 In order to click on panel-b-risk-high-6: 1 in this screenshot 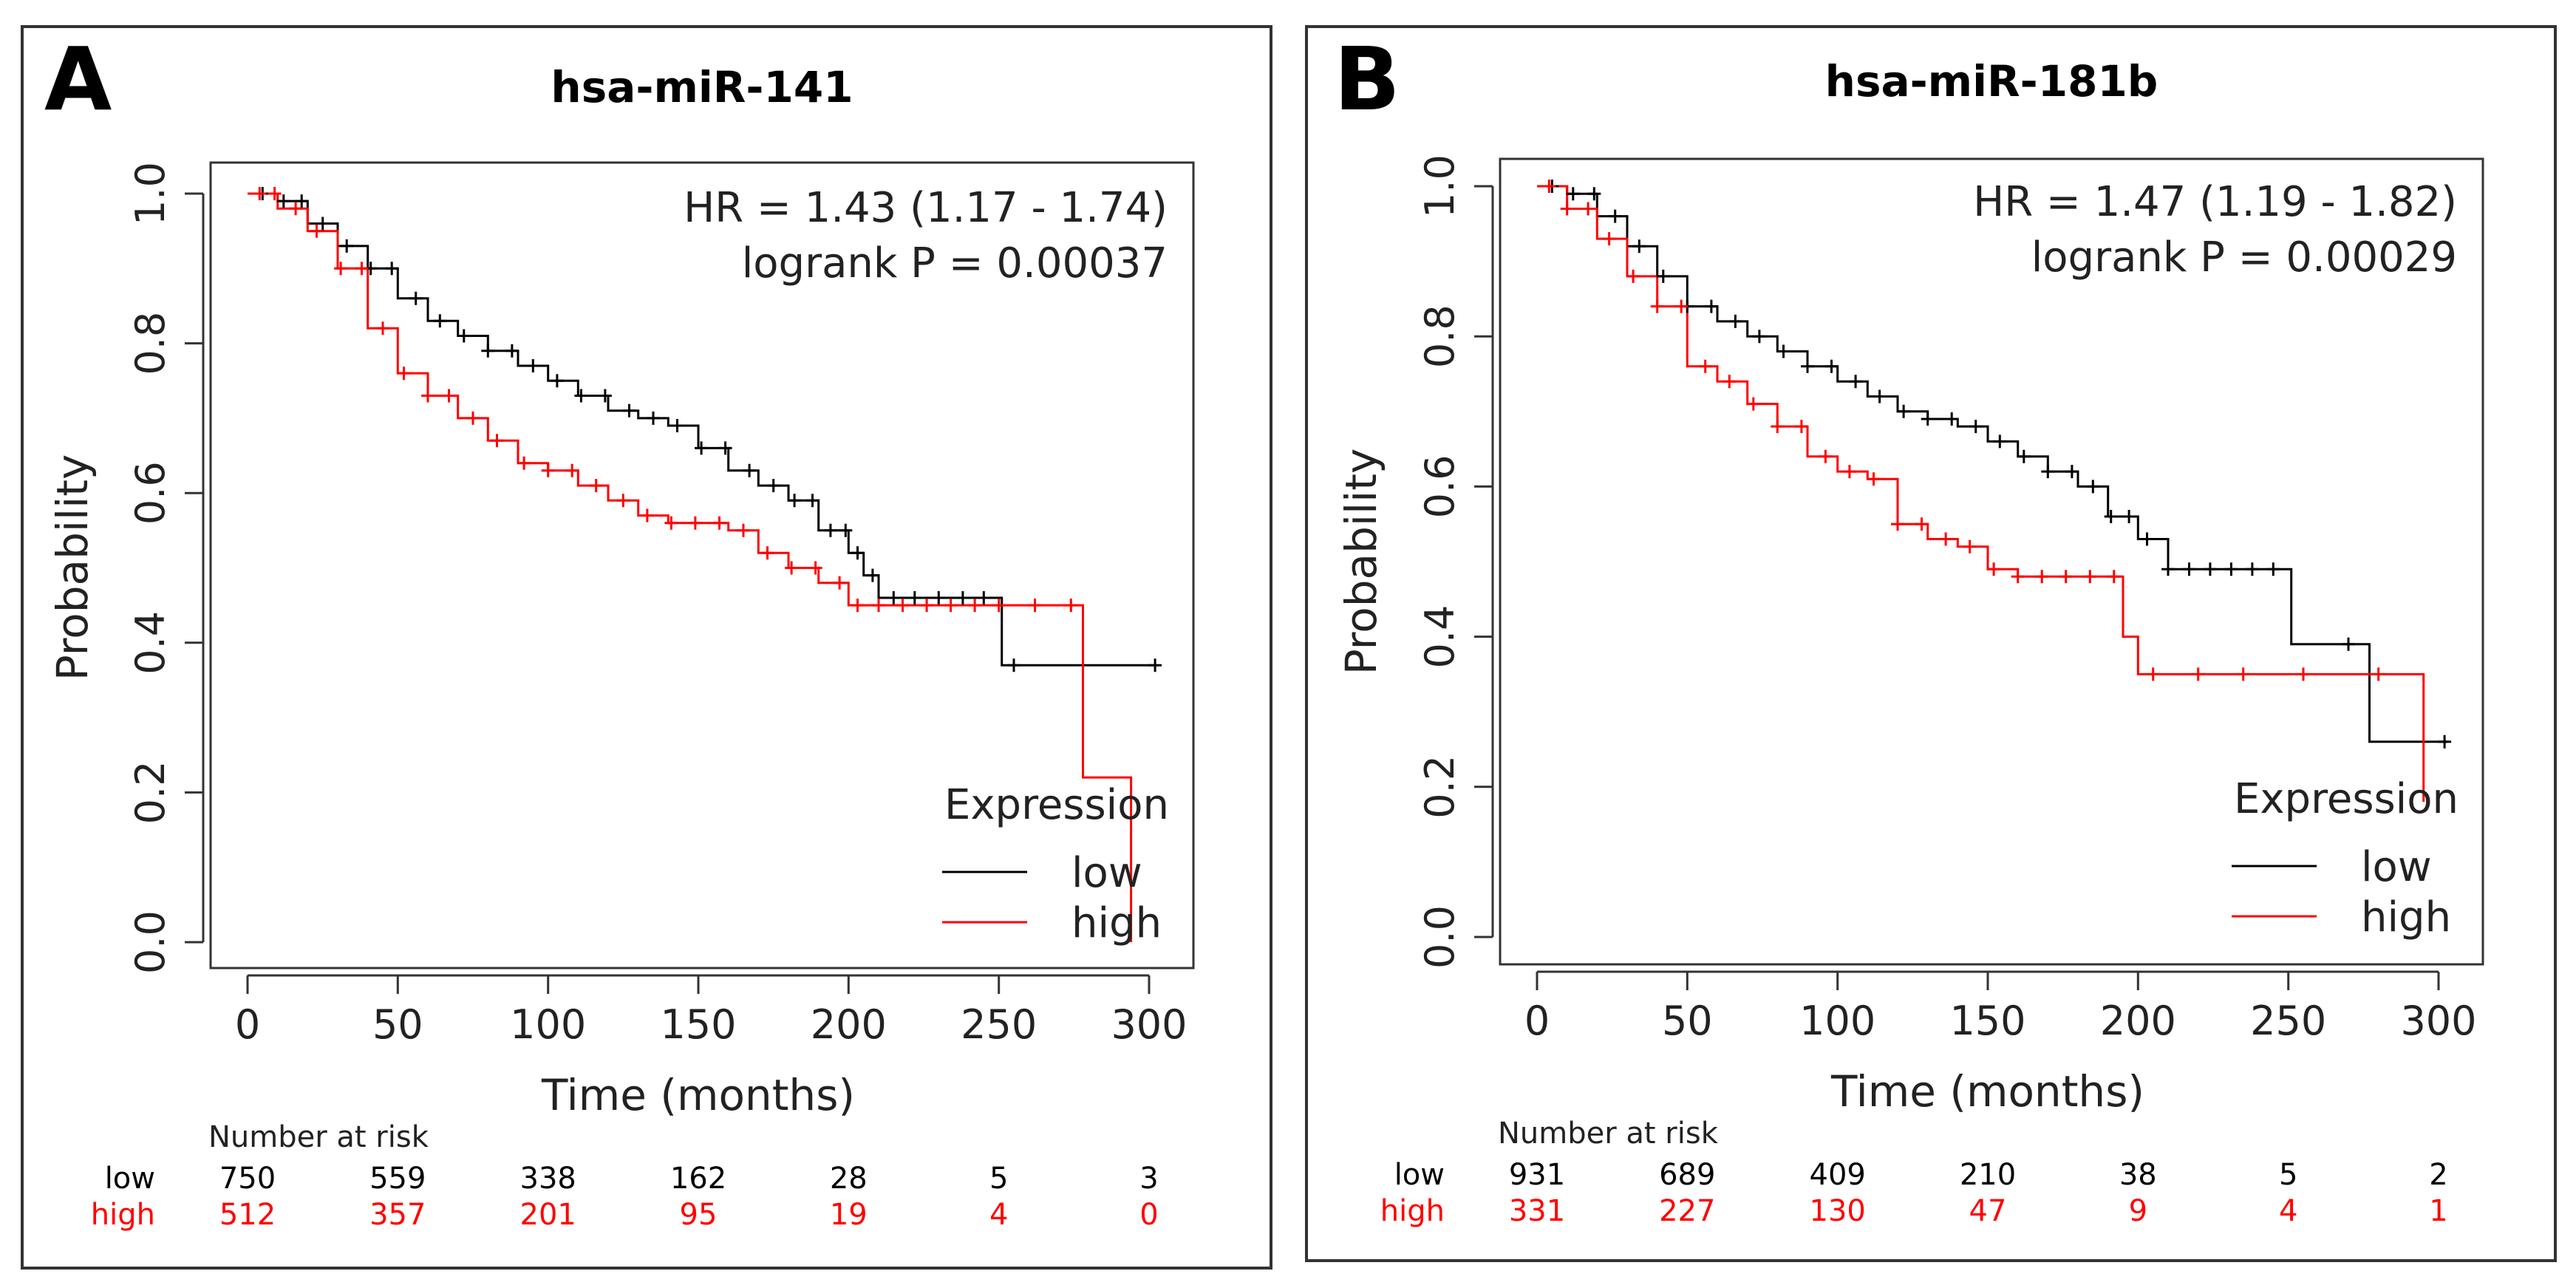, I will do `click(2438, 1211)`.